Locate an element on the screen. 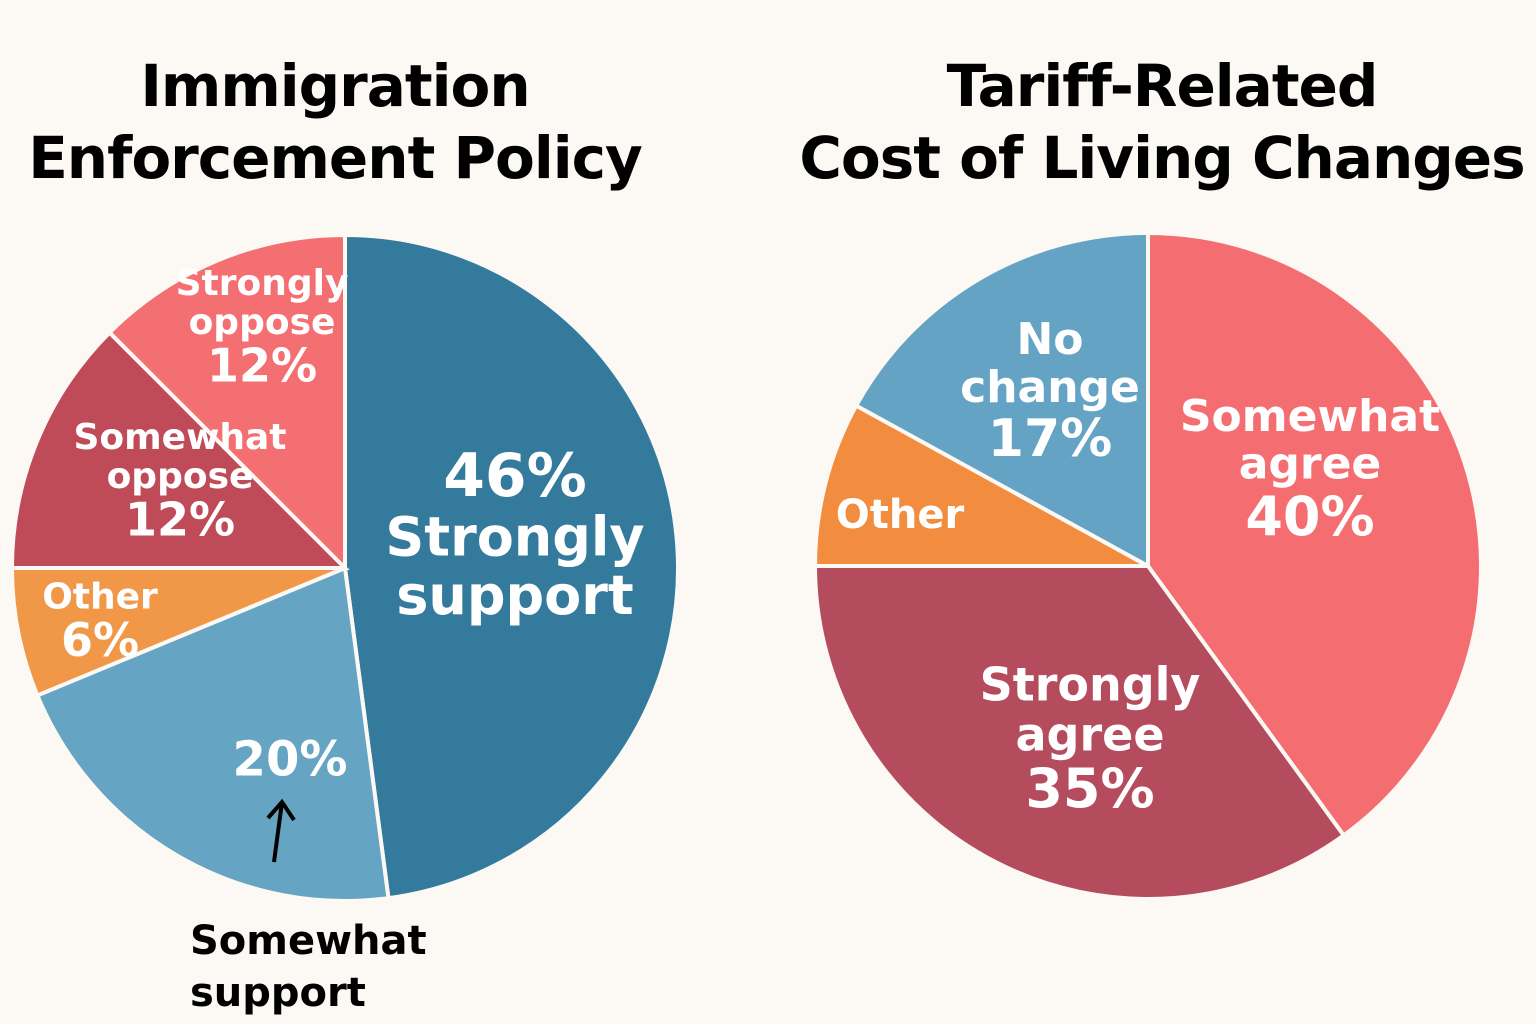 Image resolution: width=1536 pixels, height=1024 pixels. chart-title-tariff: Tariff-Related Cost of Living Changes is located at coordinates (1159, 122).